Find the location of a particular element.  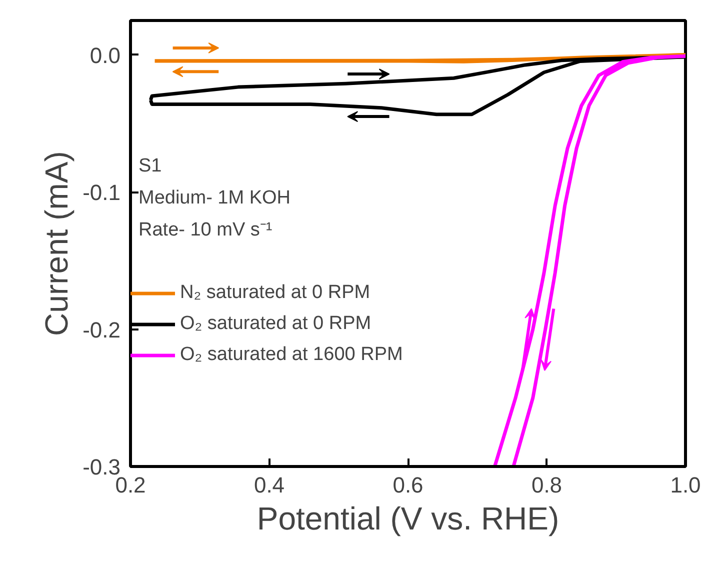

annotation: Medium- 1M KOH is located at coordinates (214, 198).